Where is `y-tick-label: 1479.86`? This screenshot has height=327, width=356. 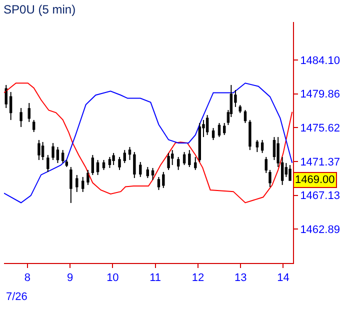 y-tick-label: 1479.86 is located at coordinates (320, 94).